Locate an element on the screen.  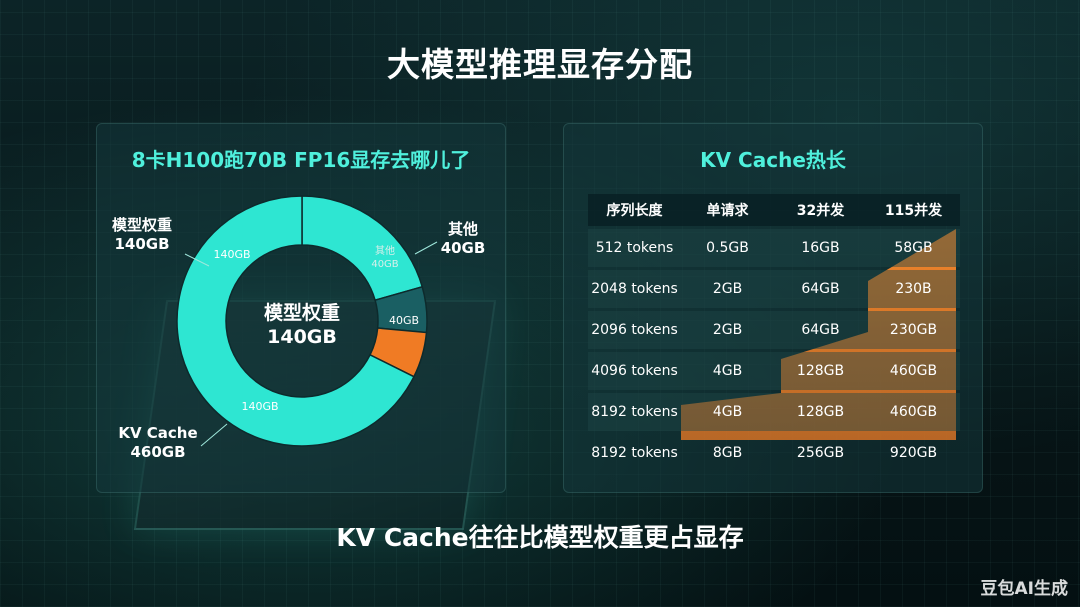
table-header: 序列长度 单请求 32并发 115并发 is located at coordinates (774, 210).